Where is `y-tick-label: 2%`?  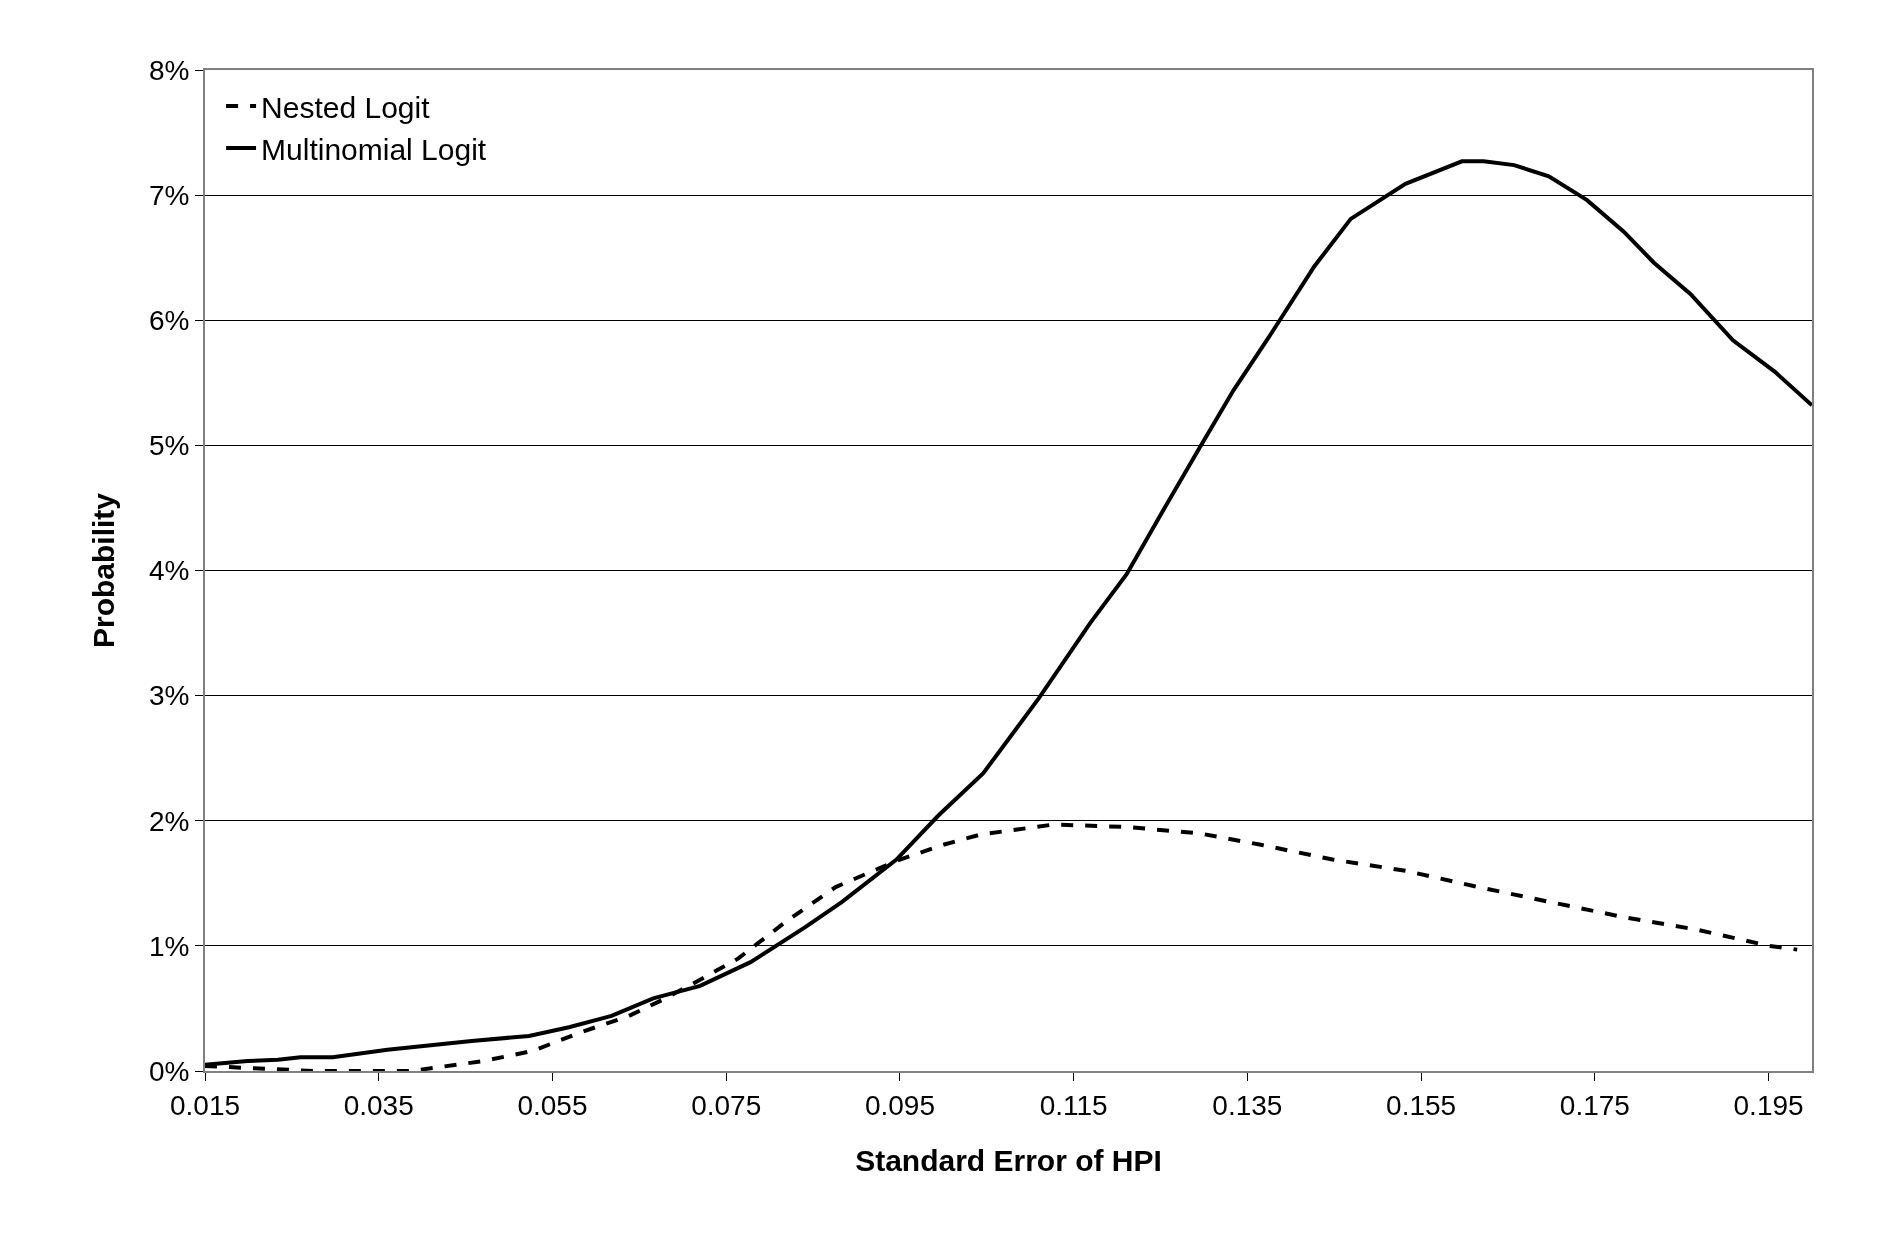
y-tick-label: 2% is located at coordinates (169, 821).